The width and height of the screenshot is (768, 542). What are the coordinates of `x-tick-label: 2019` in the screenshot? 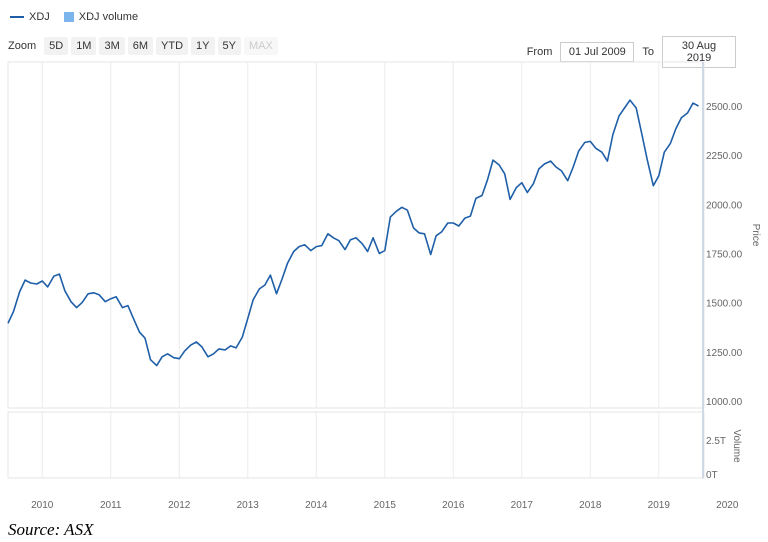 It's located at (659, 505).